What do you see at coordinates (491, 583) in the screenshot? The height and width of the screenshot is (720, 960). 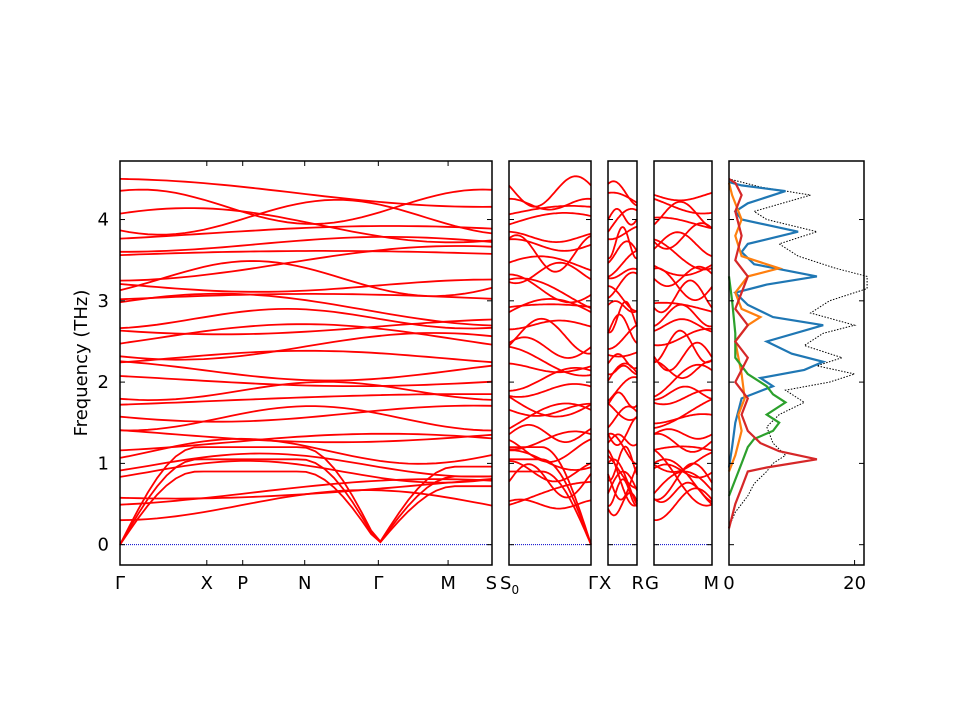 I see `x-tick-label: S` at bounding box center [491, 583].